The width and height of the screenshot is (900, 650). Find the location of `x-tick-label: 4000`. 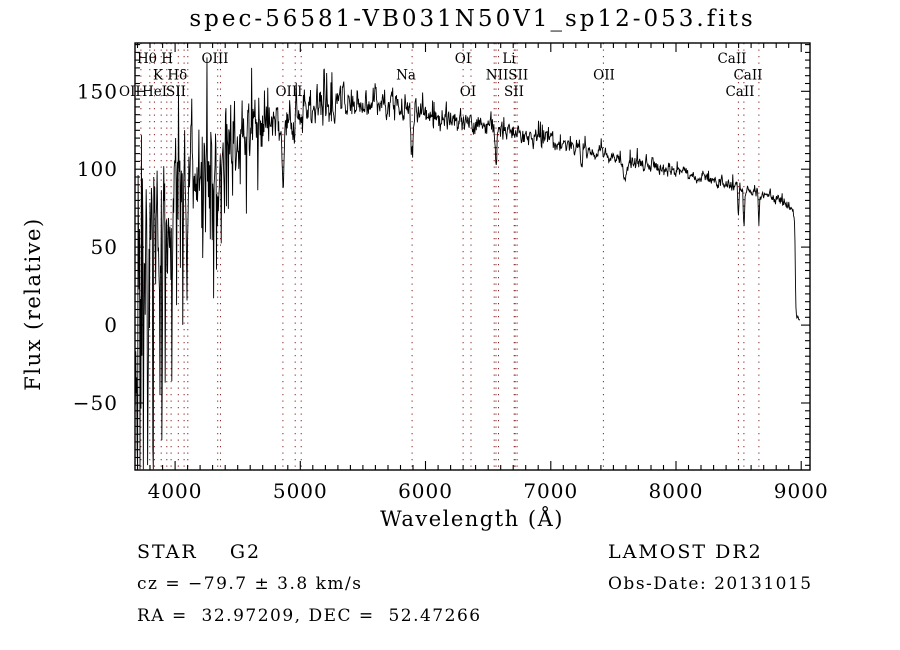

x-tick-label: 4000 is located at coordinates (175, 491).